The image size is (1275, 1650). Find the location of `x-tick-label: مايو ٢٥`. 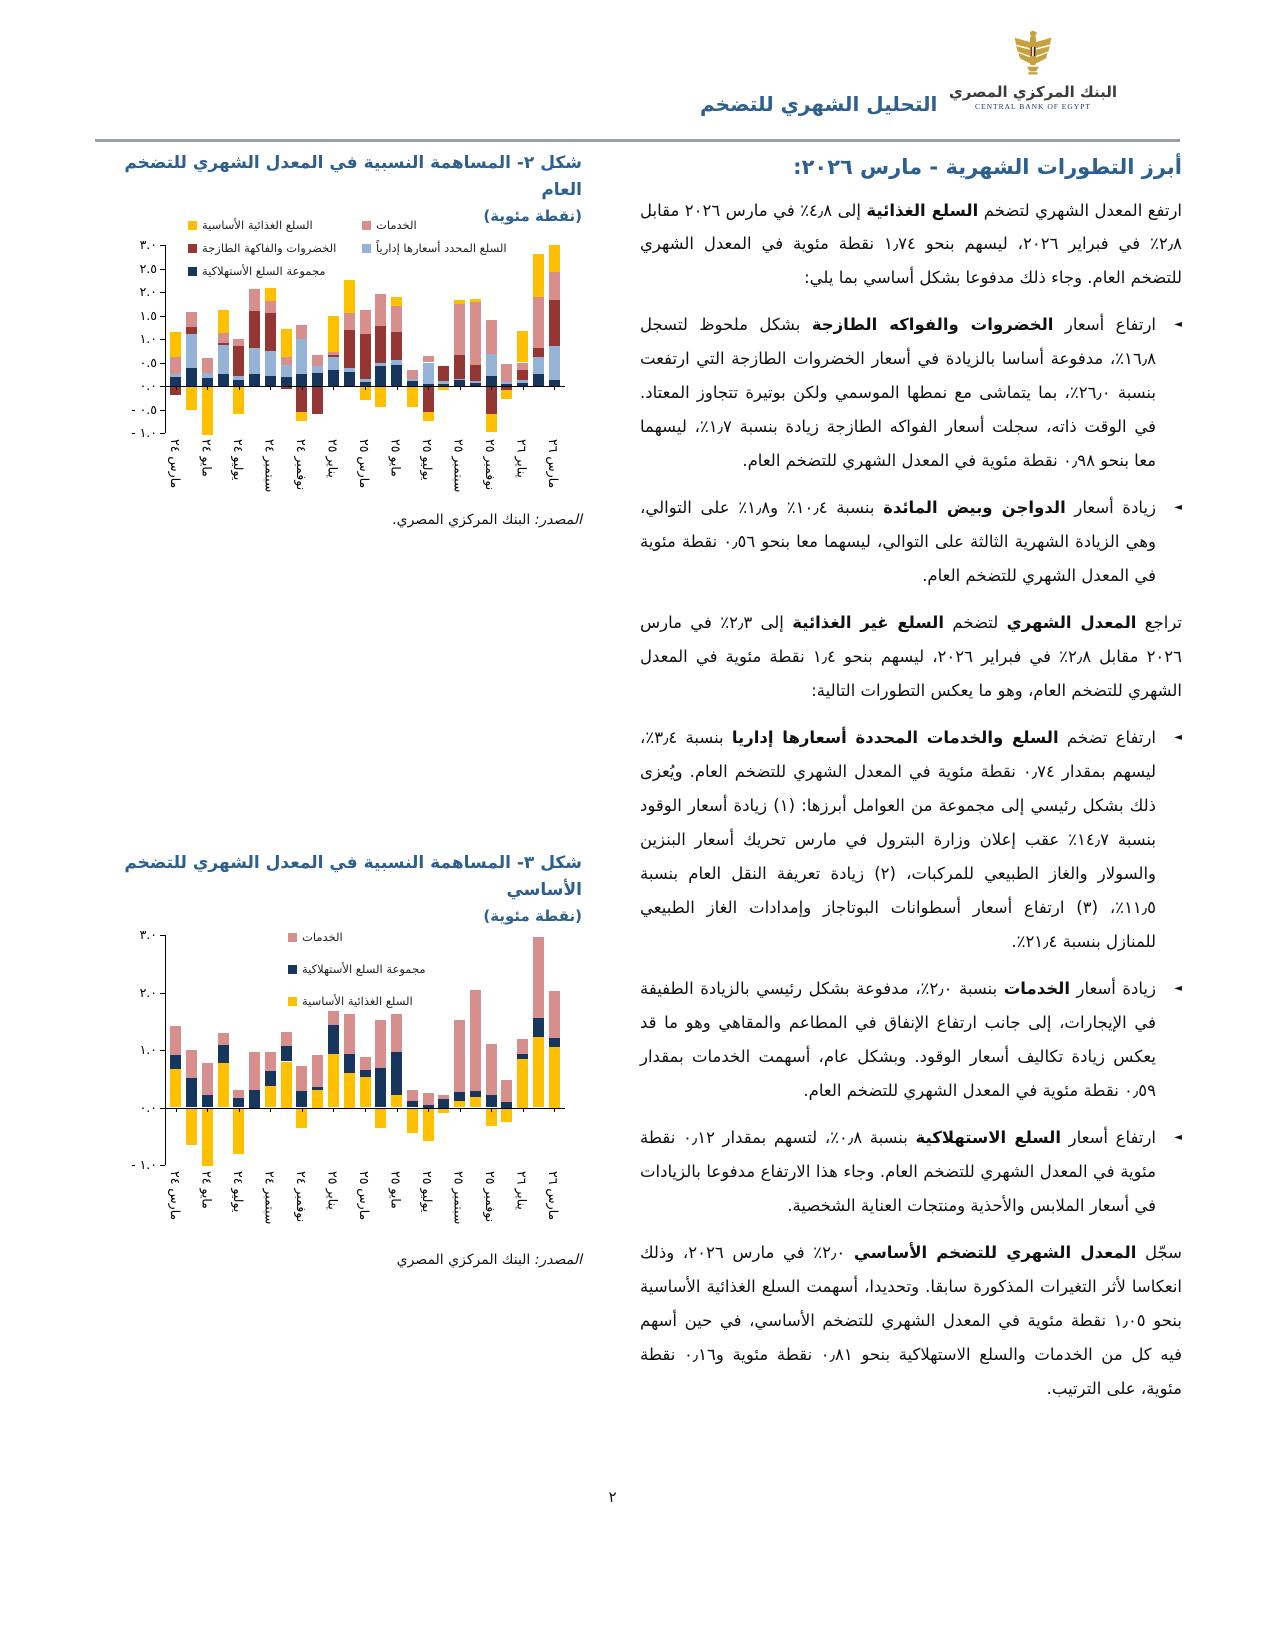

x-tick-label: مايو ٢٥ is located at coordinates (396, 1190).